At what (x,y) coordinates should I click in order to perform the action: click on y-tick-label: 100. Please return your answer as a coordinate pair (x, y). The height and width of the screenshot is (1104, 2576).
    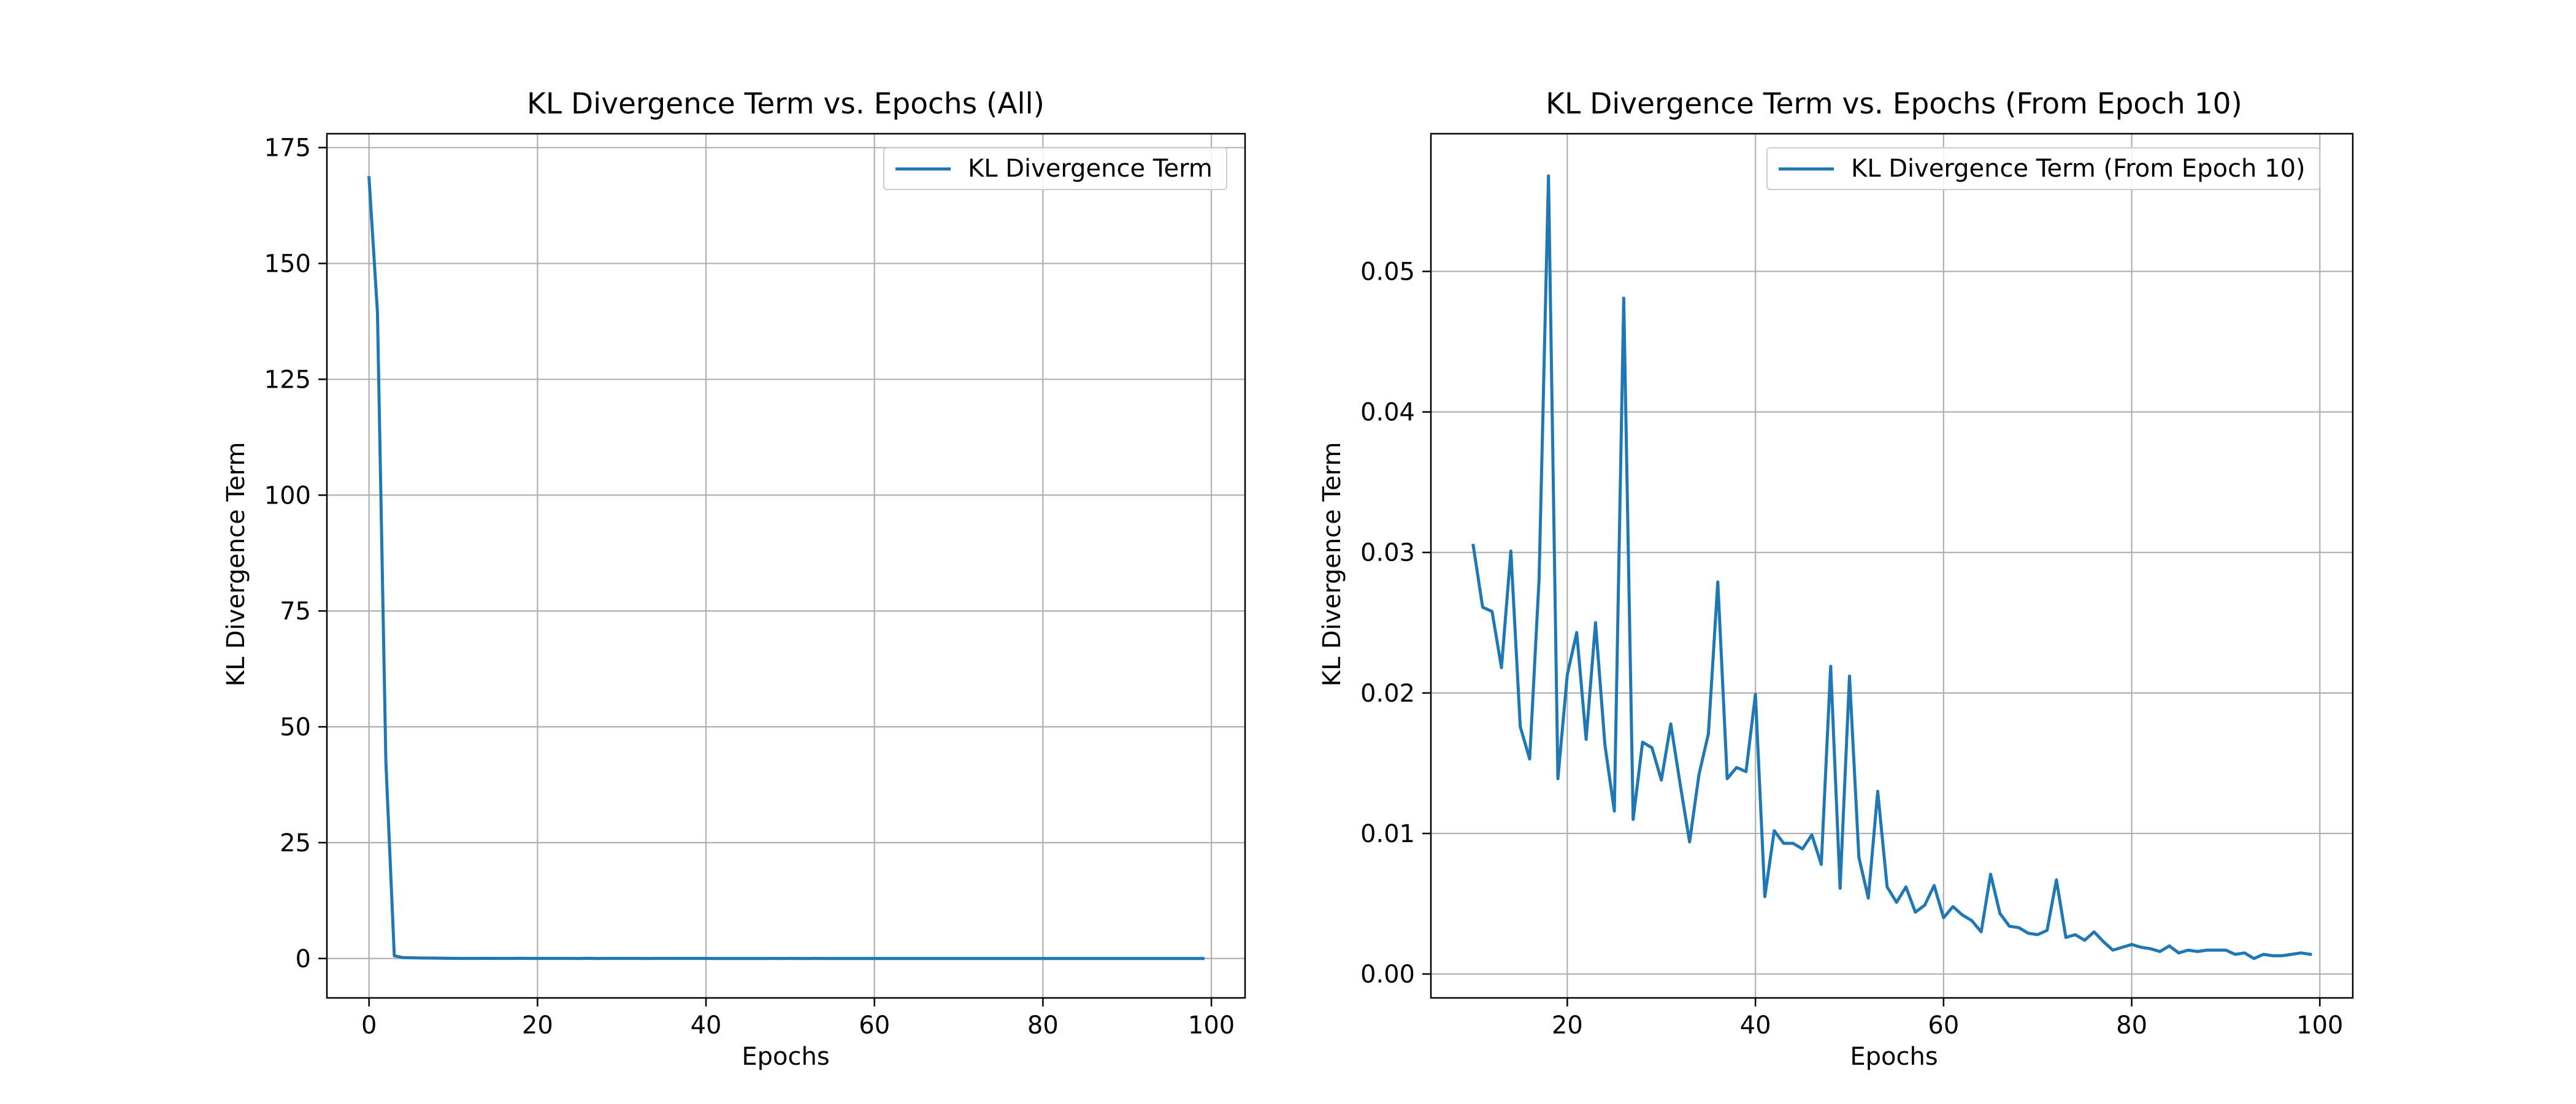
    Looking at the image, I should click on (287, 495).